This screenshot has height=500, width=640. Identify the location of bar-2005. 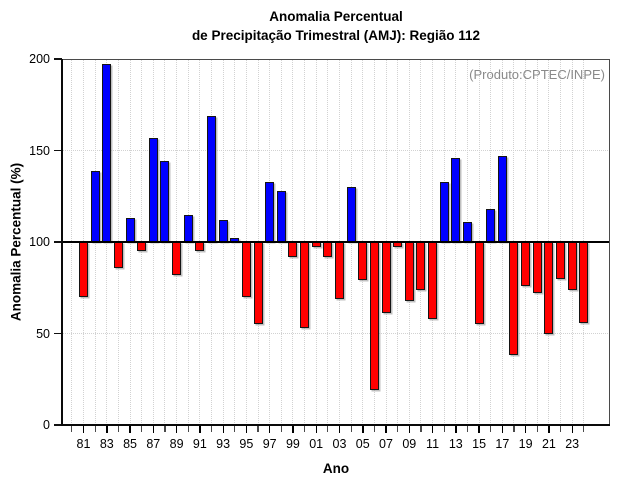
(363, 261).